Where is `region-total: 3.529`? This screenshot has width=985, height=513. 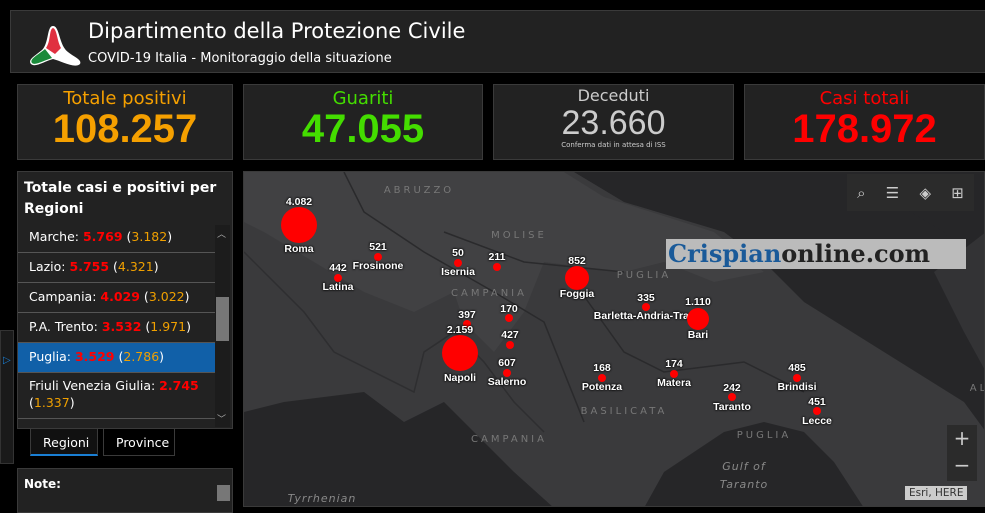
region-total: 3.529 is located at coordinates (94, 356).